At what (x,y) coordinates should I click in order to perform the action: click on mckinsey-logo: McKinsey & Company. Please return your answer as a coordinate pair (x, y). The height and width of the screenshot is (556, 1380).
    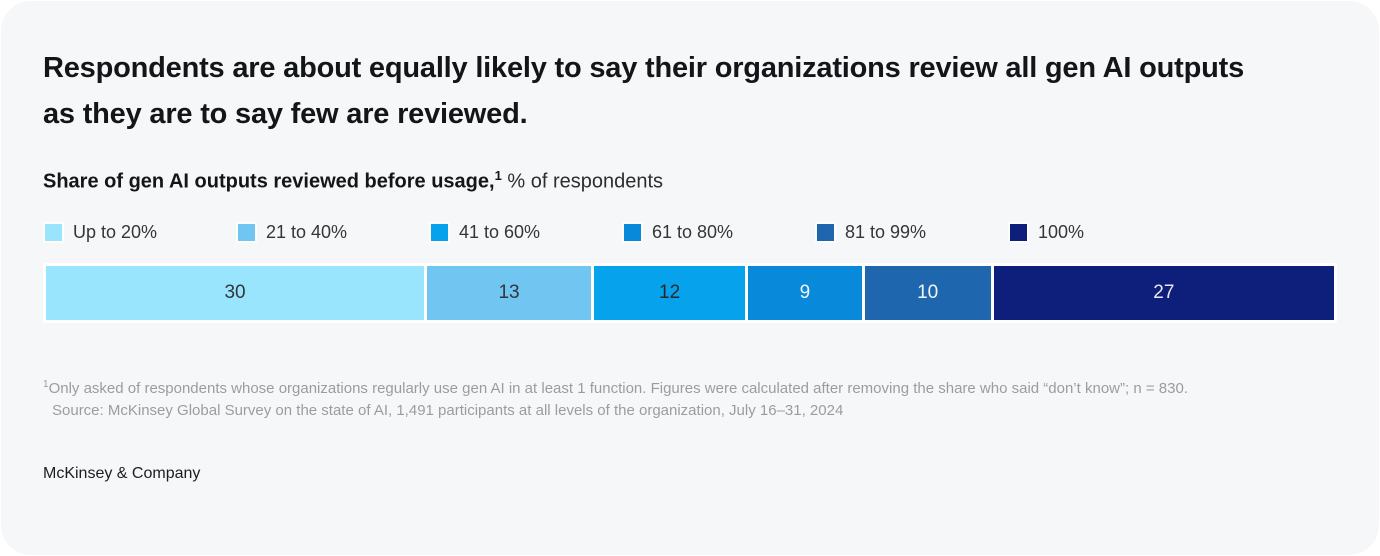
    Looking at the image, I should click on (122, 473).